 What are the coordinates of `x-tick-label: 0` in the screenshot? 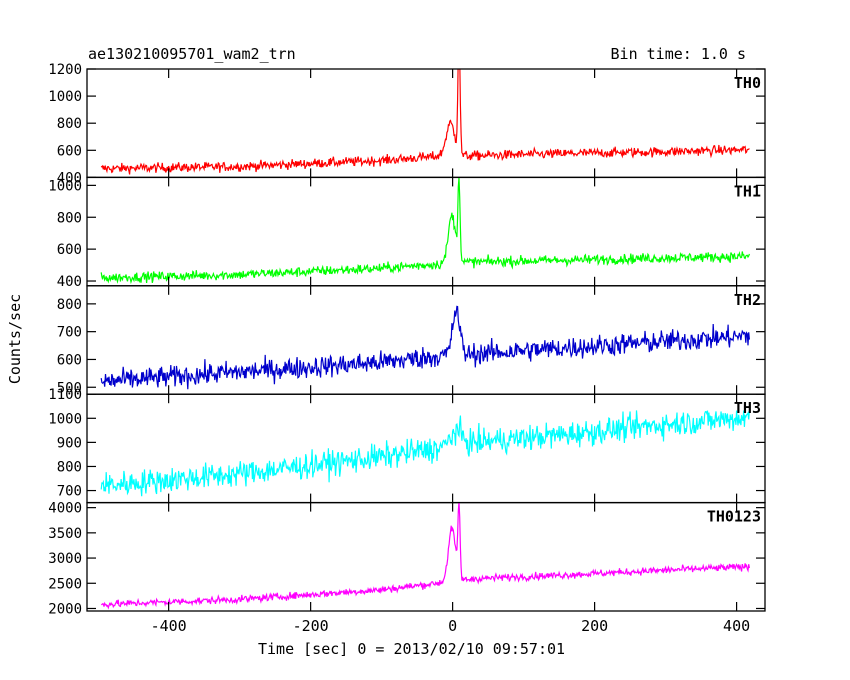 It's located at (452, 626).